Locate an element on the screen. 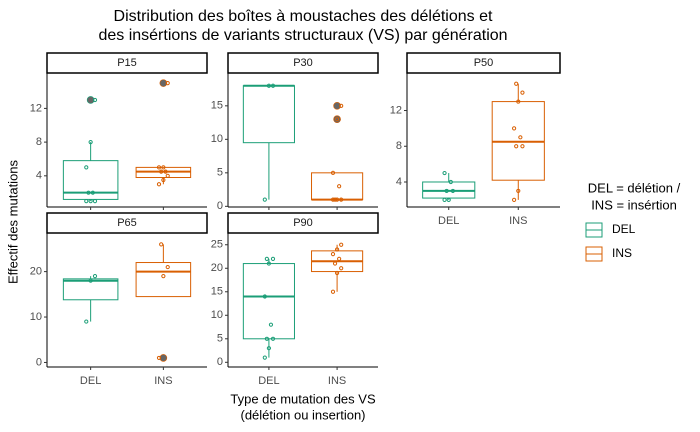  y-tick-label: 25 is located at coordinates (217, 245).